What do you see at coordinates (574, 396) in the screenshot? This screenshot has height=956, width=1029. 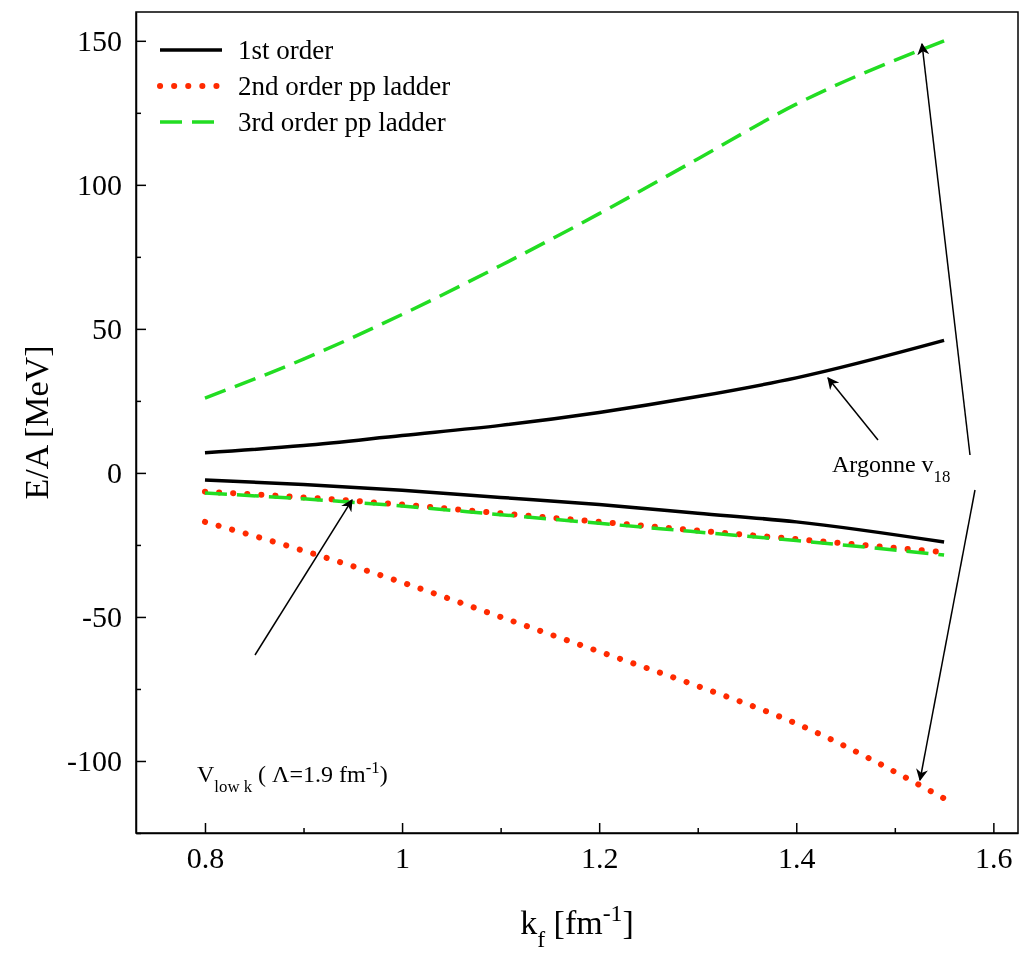 I see `line-series` at bounding box center [574, 396].